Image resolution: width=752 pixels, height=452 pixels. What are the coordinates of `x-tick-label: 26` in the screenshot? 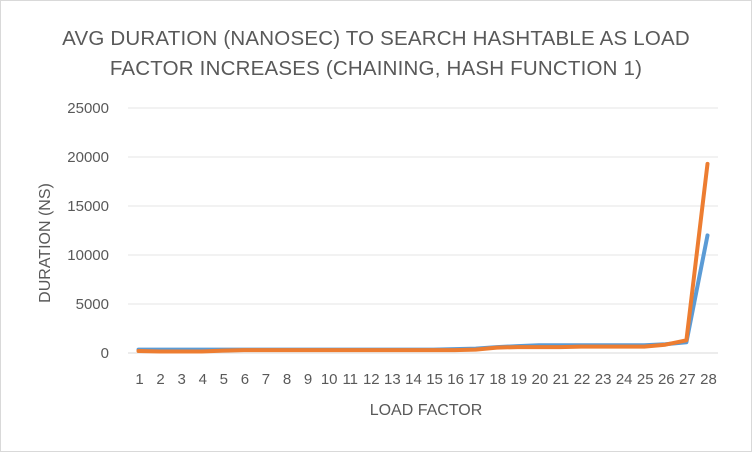 It's located at (666, 379).